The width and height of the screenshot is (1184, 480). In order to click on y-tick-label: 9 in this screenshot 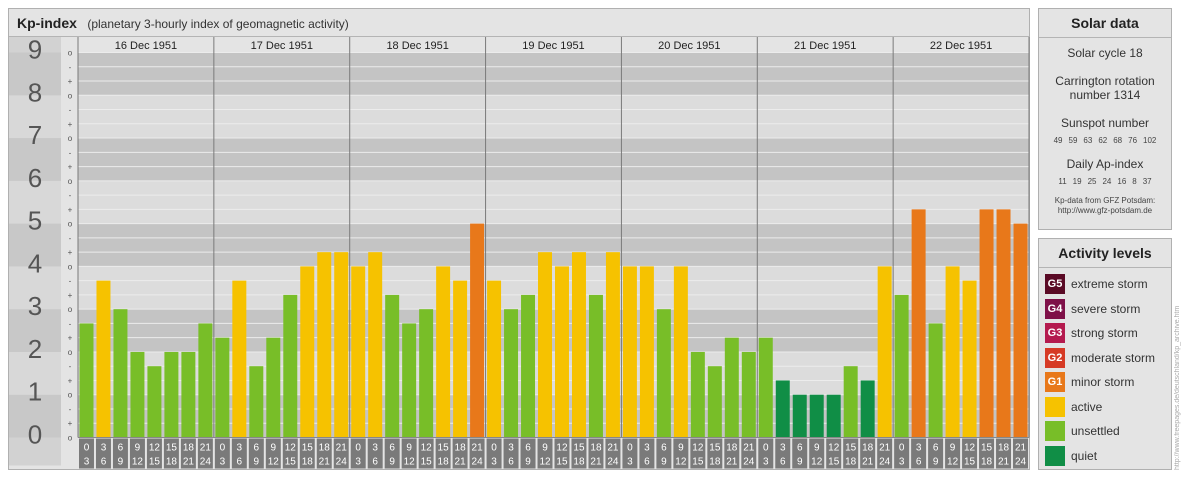, I will do `click(35, 50)`.